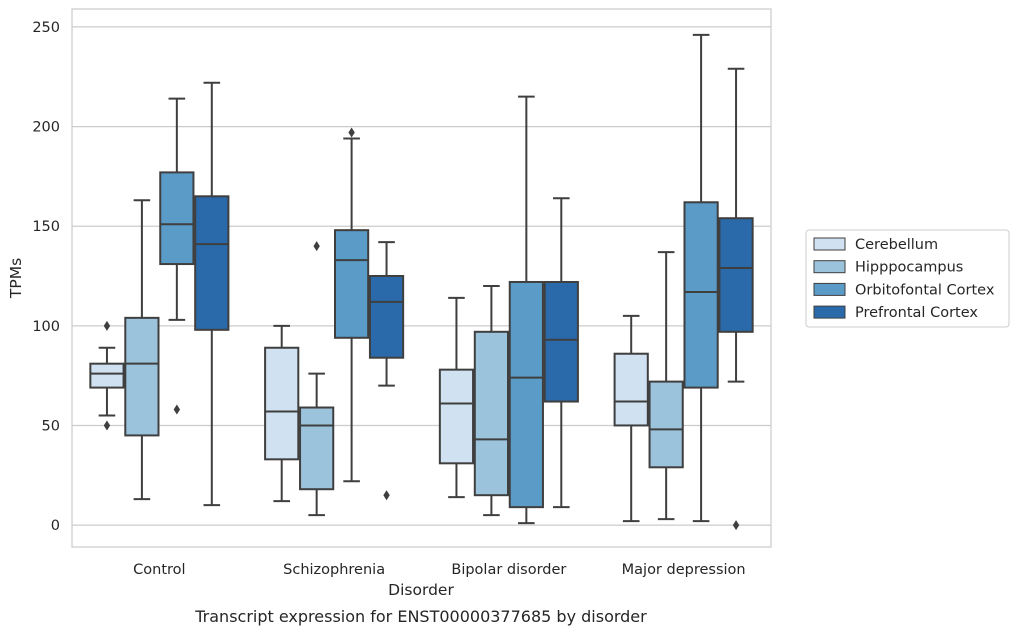 Image resolution: width=1019 pixels, height=634 pixels. What do you see at coordinates (46, 327) in the screenshot?
I see `y-tick-label: 100` at bounding box center [46, 327].